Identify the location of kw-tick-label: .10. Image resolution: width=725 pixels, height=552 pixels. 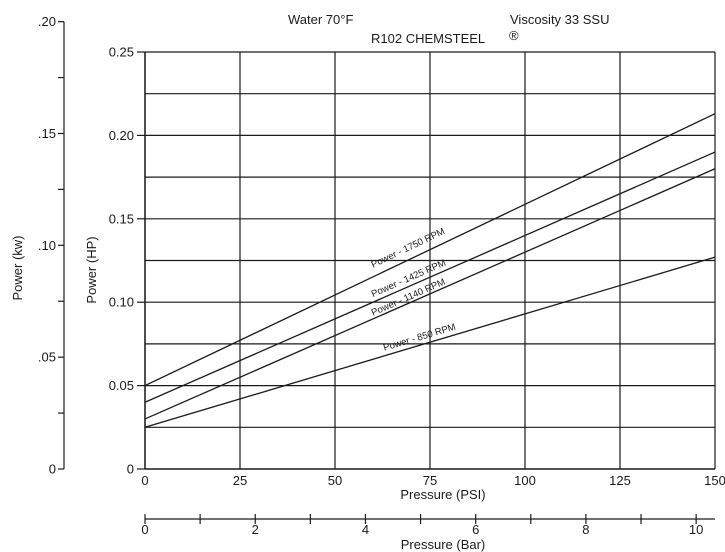
(47, 245).